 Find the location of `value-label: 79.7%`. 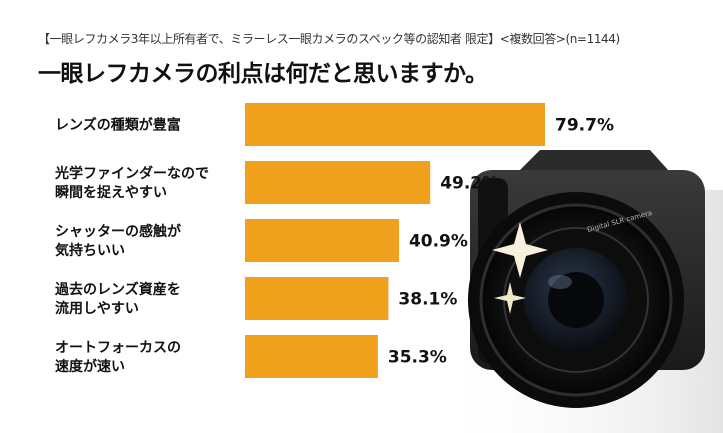

value-label: 79.7% is located at coordinates (584, 126).